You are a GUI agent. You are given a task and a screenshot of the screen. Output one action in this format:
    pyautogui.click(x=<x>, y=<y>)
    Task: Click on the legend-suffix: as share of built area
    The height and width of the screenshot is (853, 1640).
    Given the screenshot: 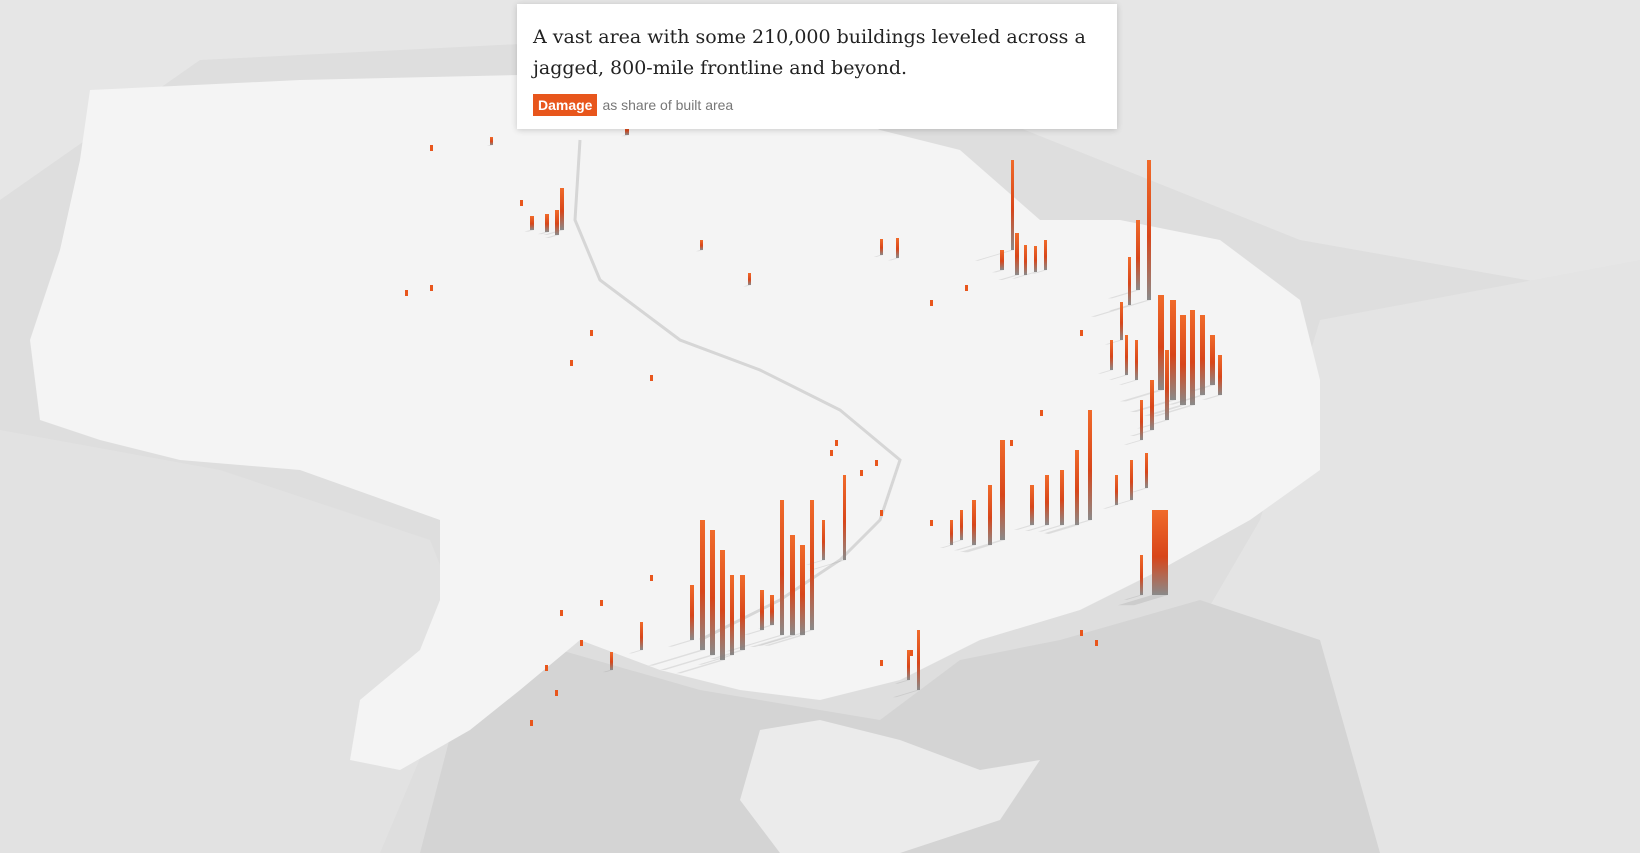 What is the action you would take?
    pyautogui.click(x=668, y=105)
    